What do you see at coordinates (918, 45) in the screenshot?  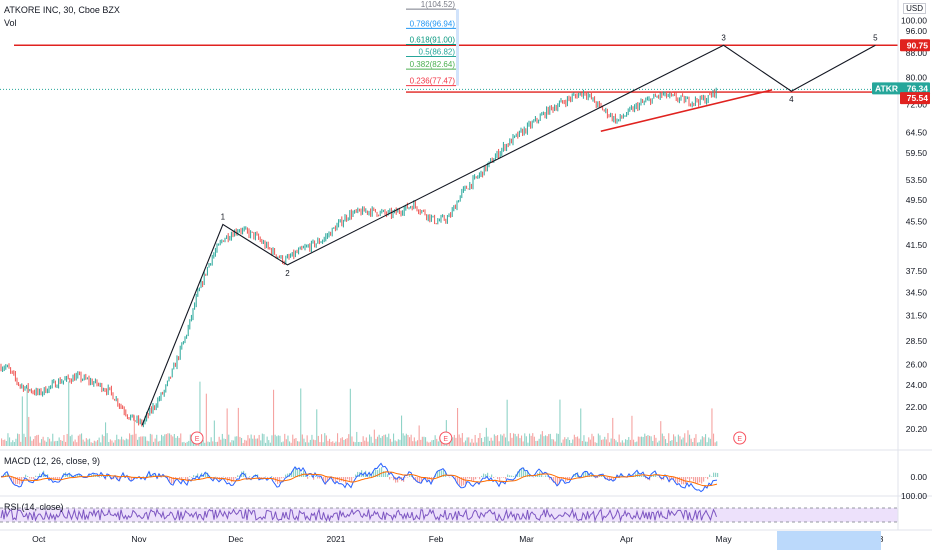 I see `price-tag-value: 90.75` at bounding box center [918, 45].